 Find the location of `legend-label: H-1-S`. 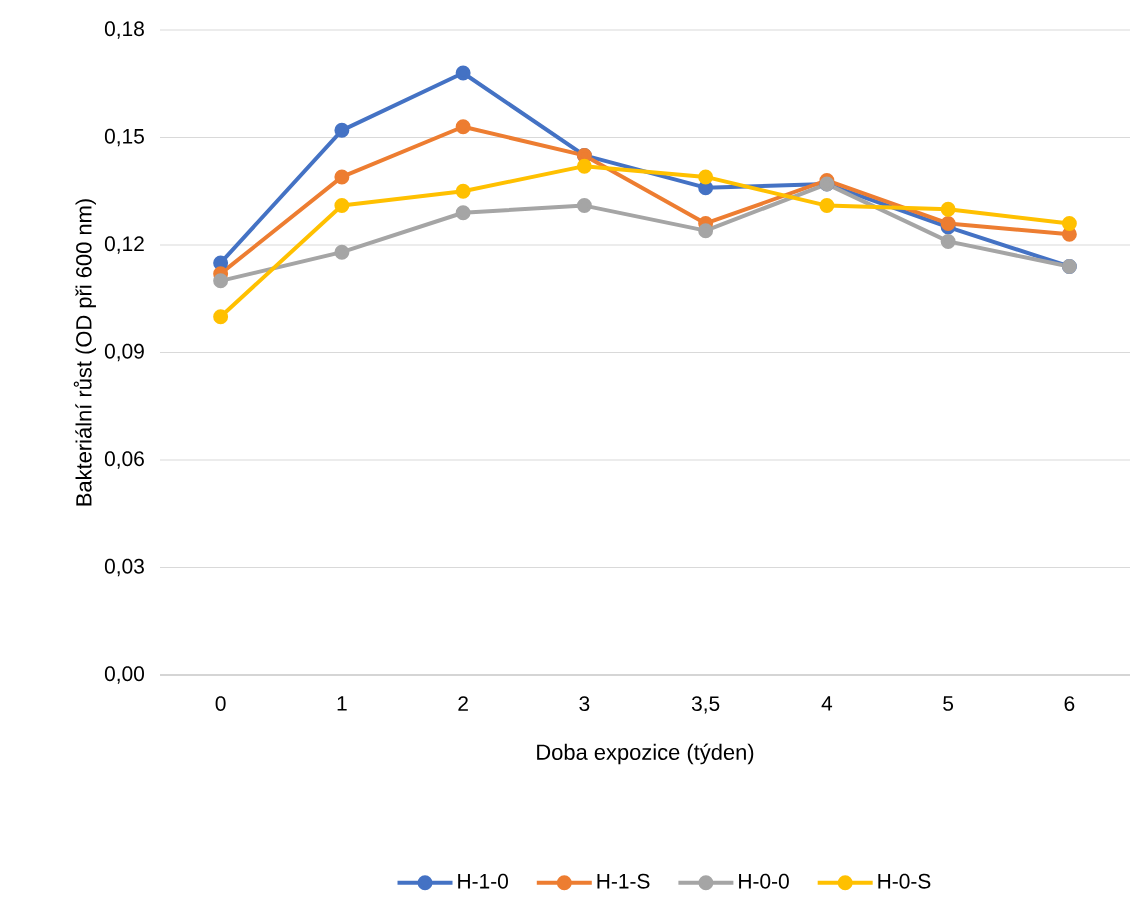

legend-label: H-1-S is located at coordinates (623, 881).